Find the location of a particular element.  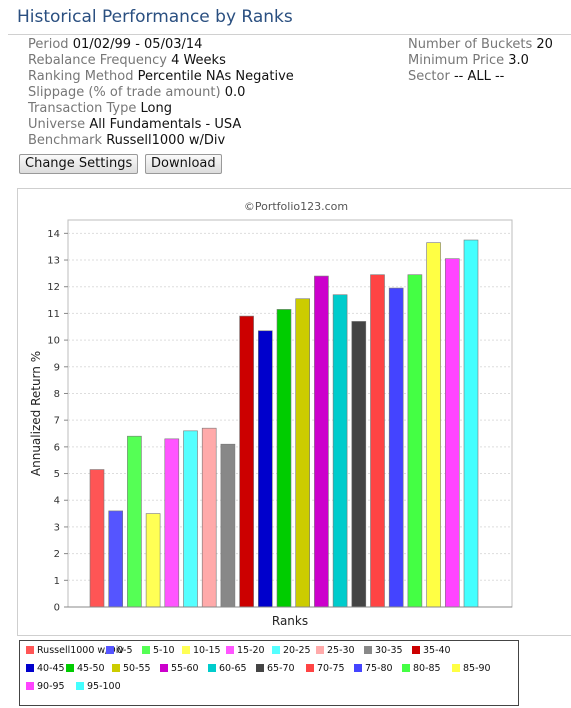

legend-item: Russell1000 w/Div is located at coordinates (75, 651).